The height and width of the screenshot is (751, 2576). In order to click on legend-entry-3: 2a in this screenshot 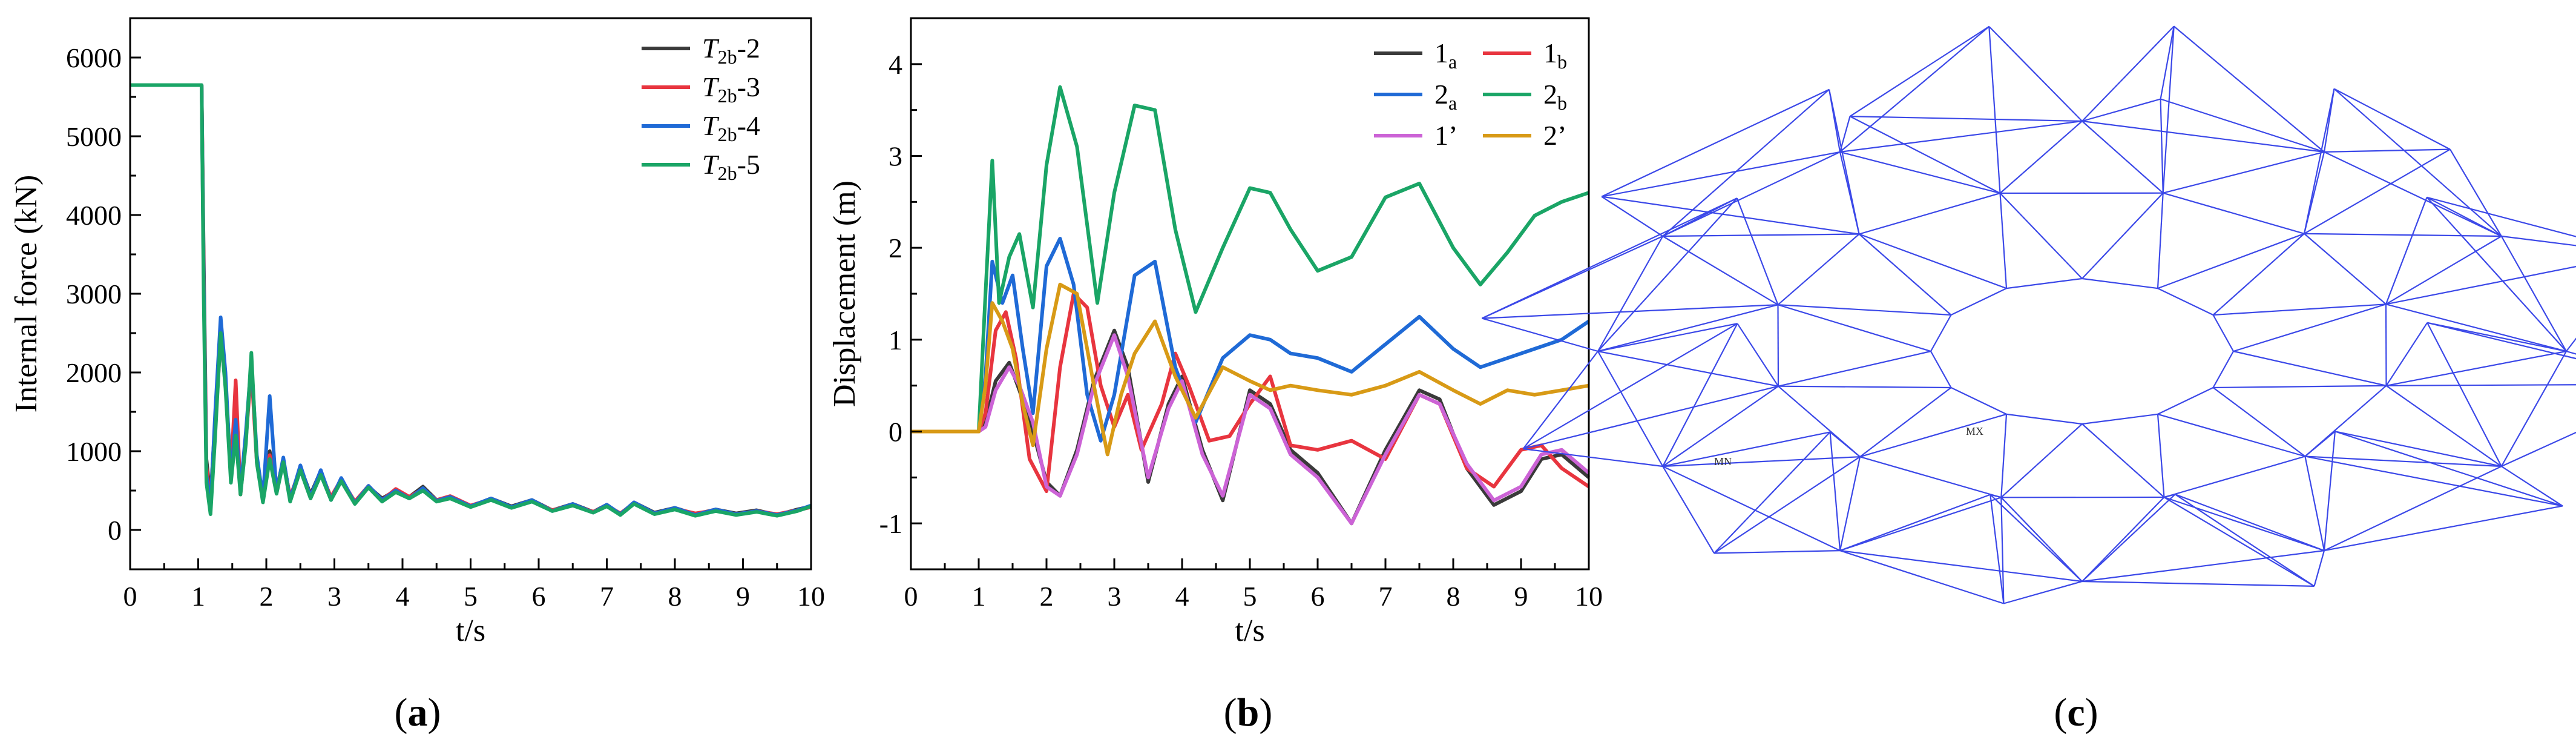, I will do `click(1445, 96)`.